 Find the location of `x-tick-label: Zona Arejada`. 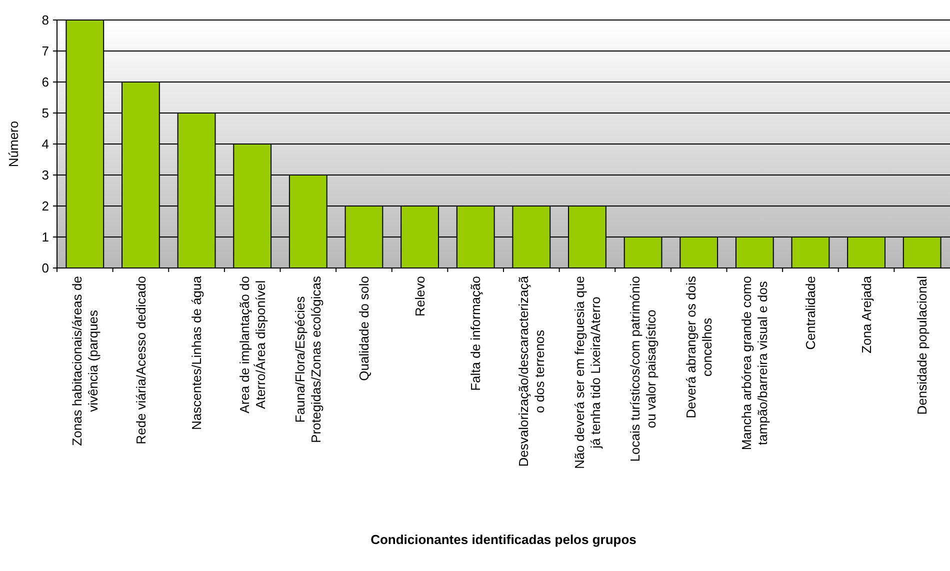

x-tick-label: Zona Arejada is located at coordinates (866, 314).